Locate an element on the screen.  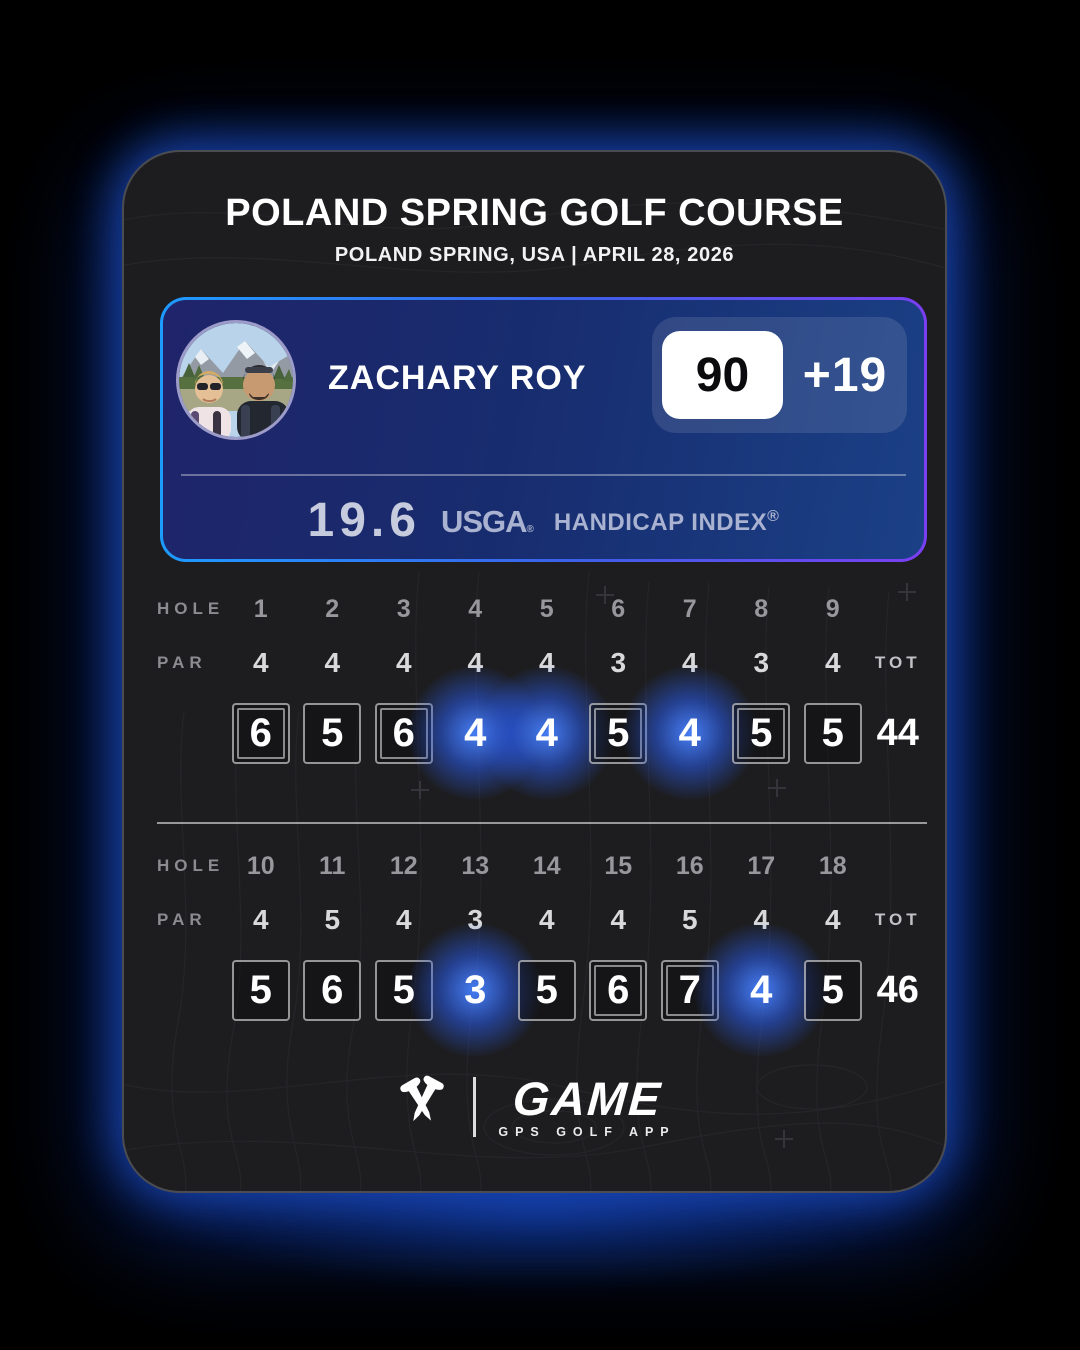
score-cell-hole-8: 5 is located at coordinates (762, 733).